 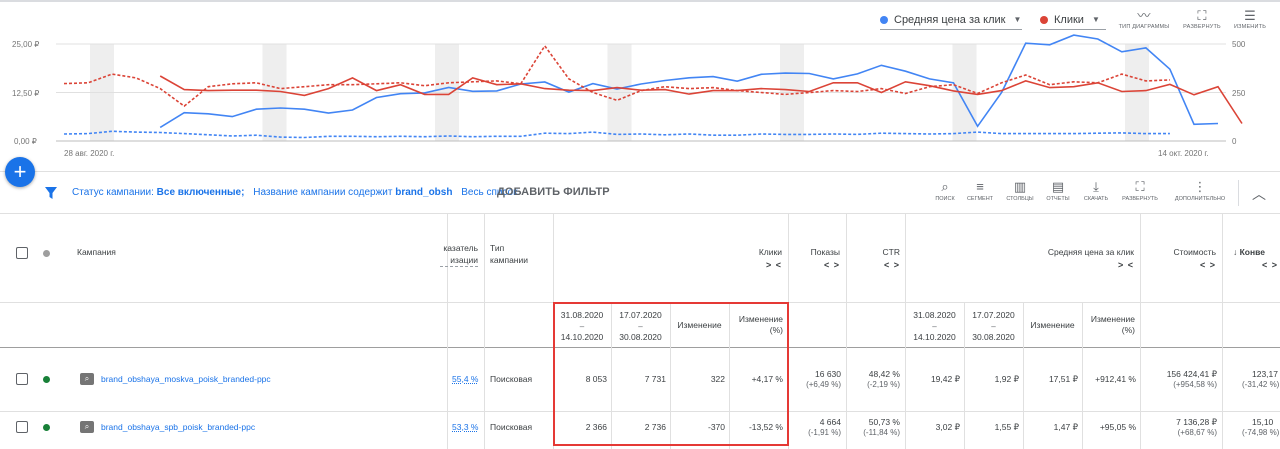 I want to click on row-divider, so click(x=640, y=411).